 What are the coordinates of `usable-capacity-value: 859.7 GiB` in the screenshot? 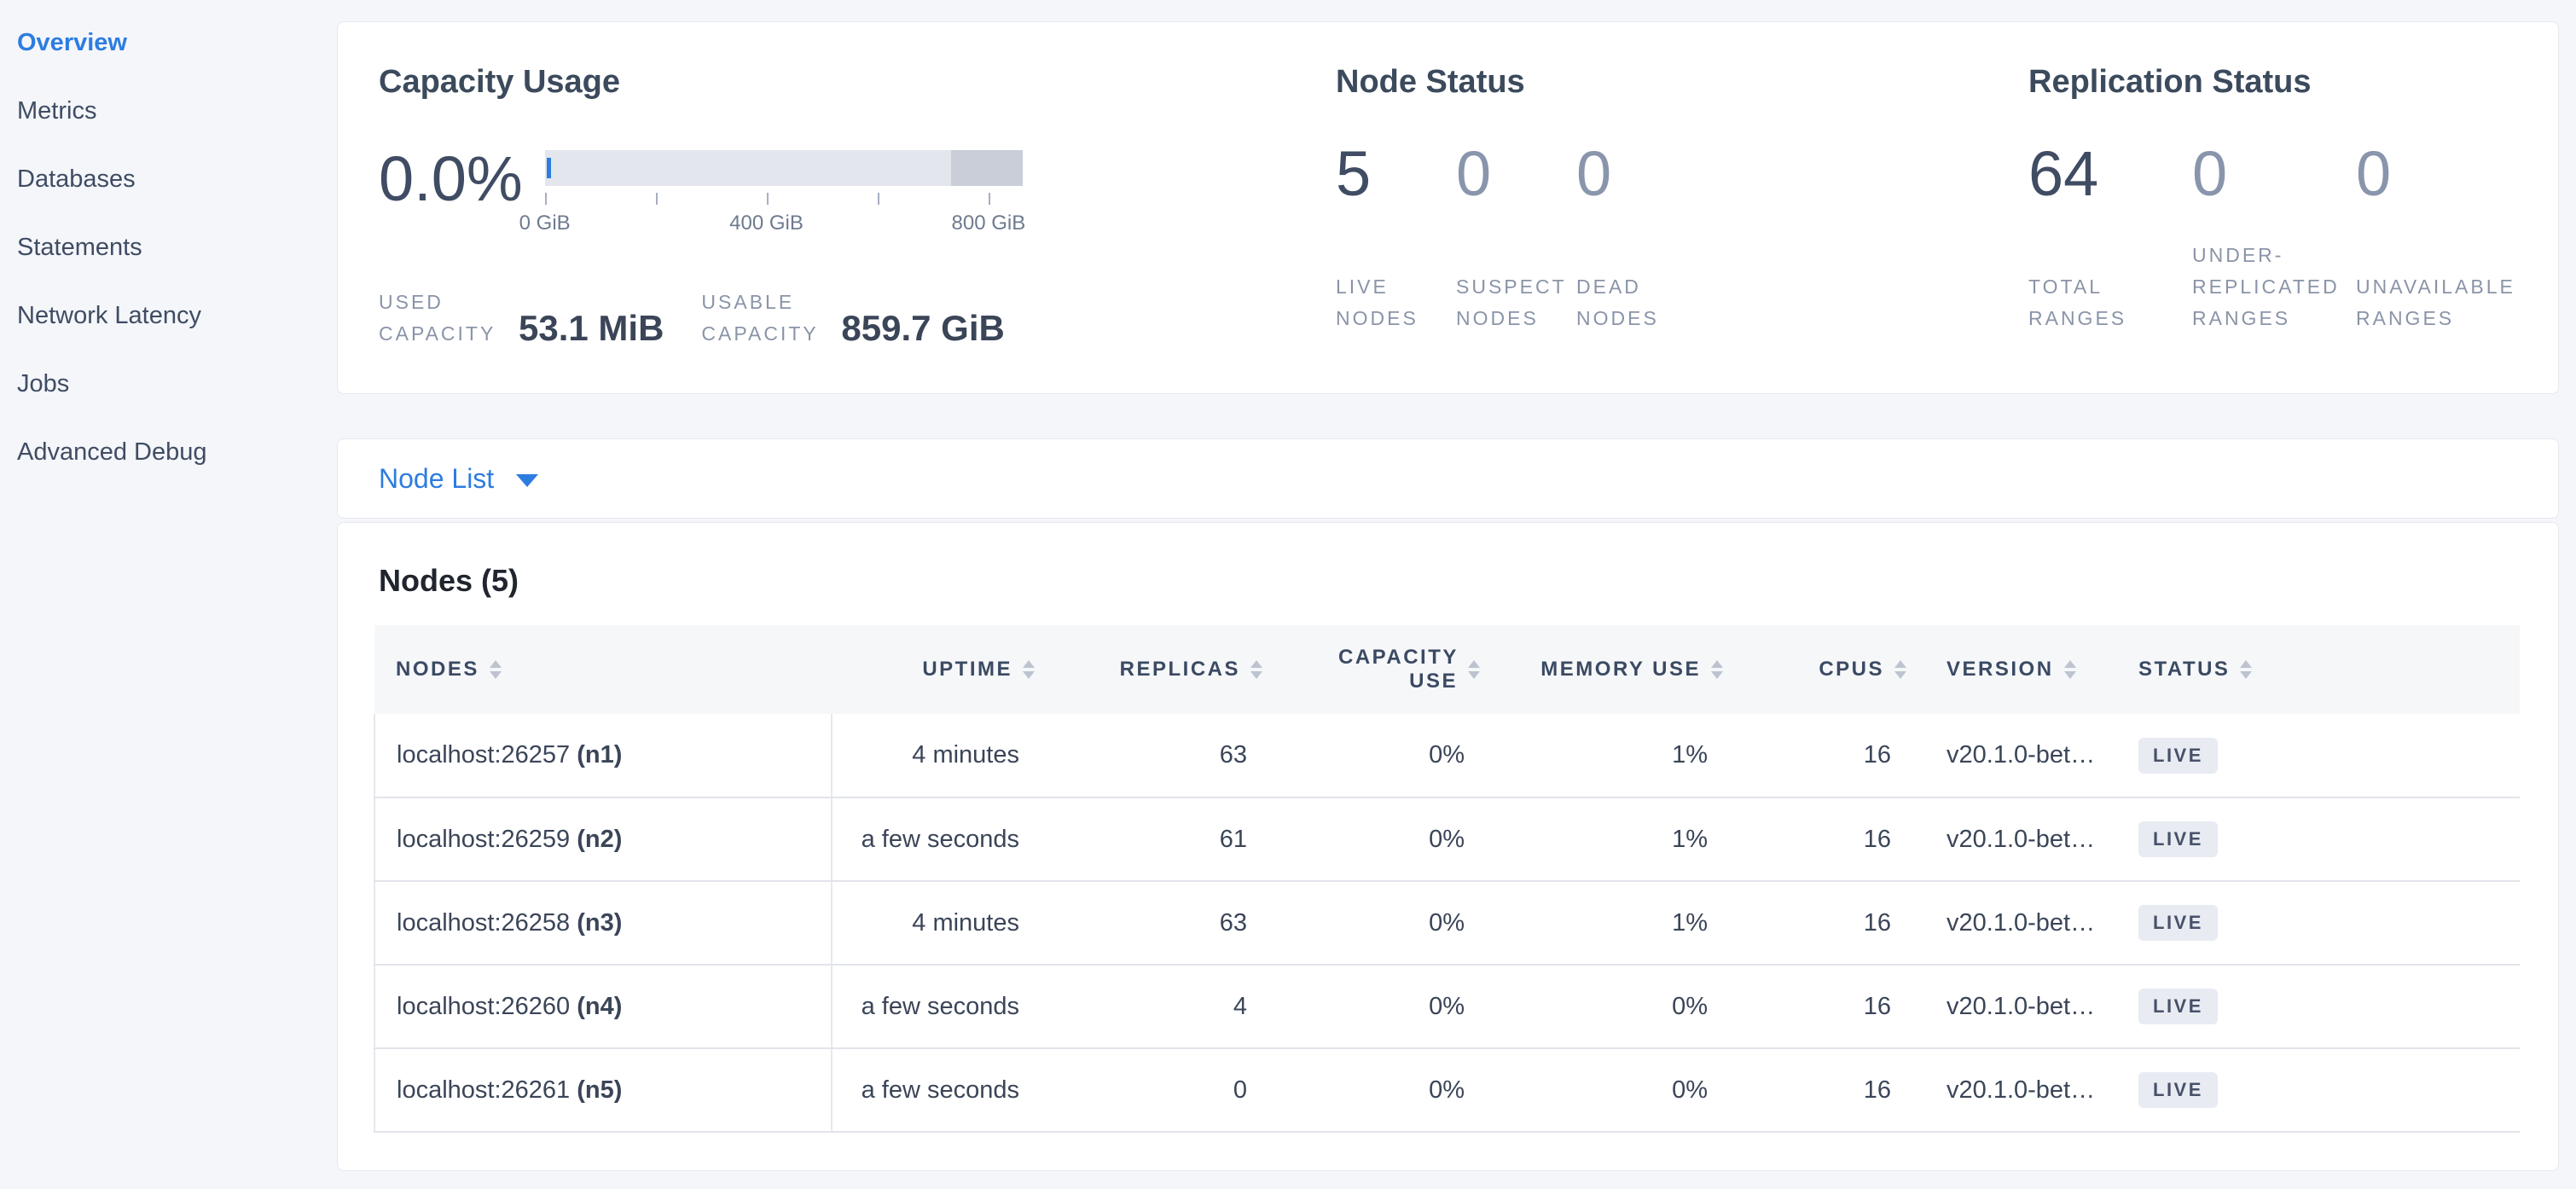 It's located at (923, 328).